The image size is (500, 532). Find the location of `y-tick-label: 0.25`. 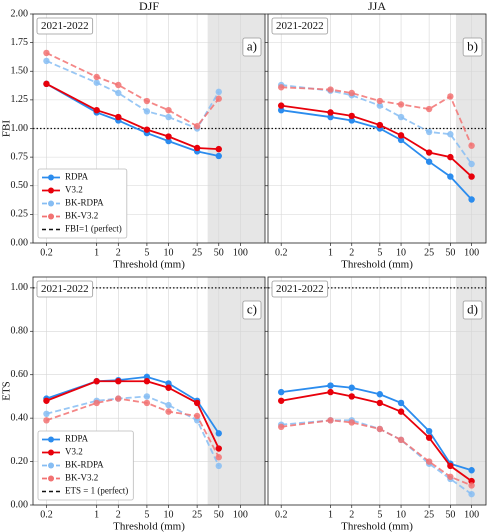

y-tick-label: 0.25 is located at coordinates (20, 214).